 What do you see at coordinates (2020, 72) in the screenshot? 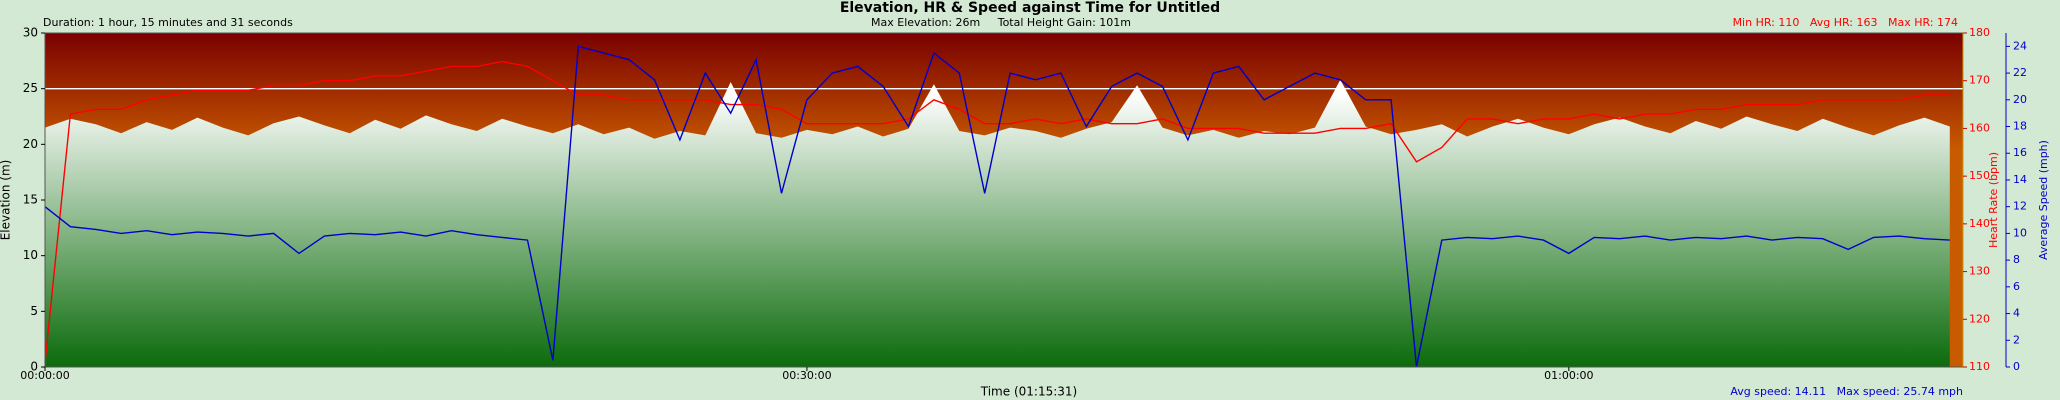
I see `y3-tick-label: 22` at bounding box center [2020, 72].